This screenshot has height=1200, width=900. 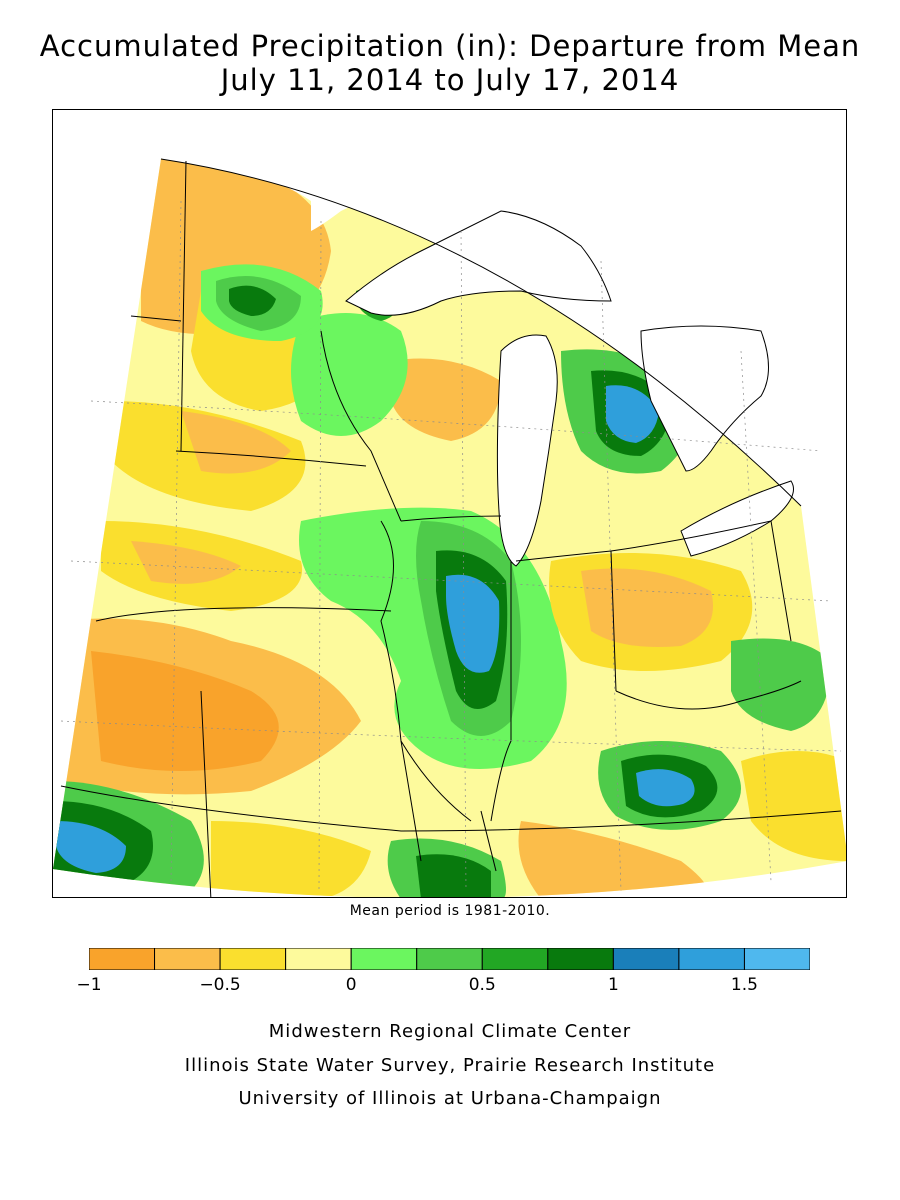 I want to click on legend-tick-label: 1.5, so click(x=744, y=985).